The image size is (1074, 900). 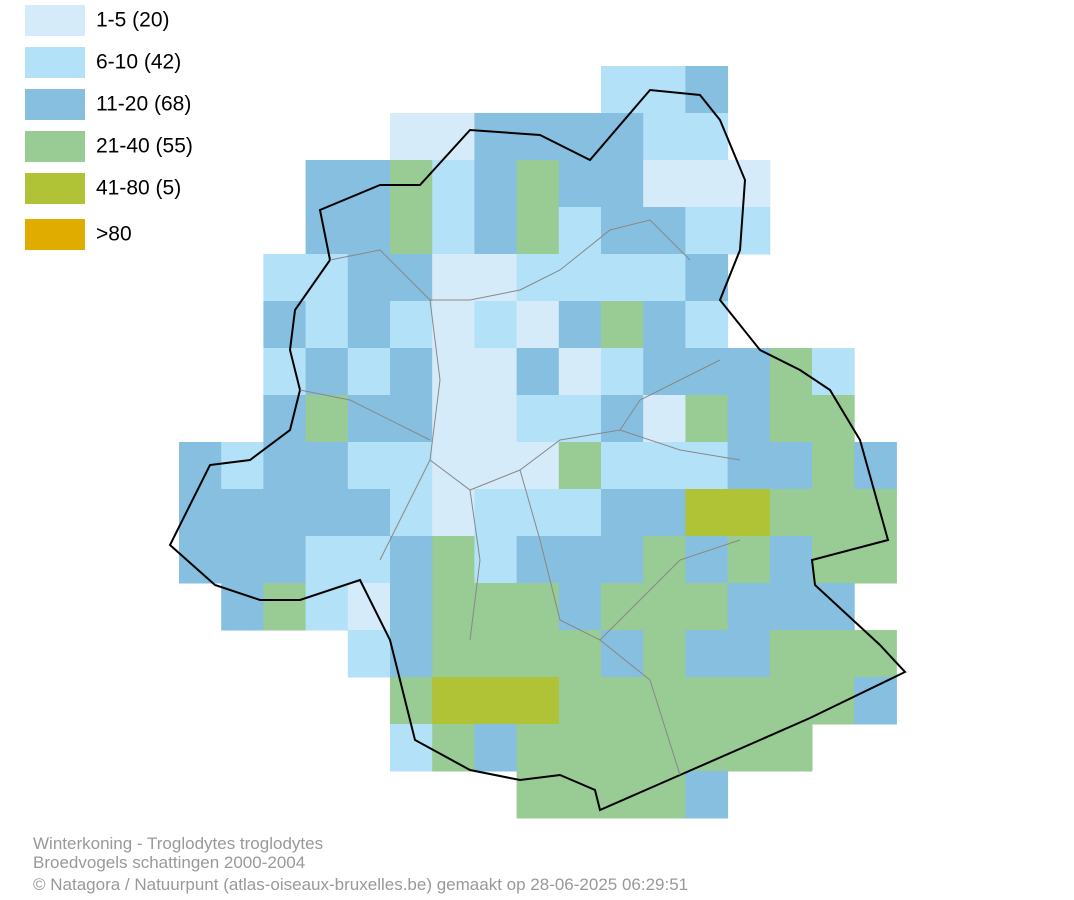 I want to click on legend-label: 11-20 (68), so click(x=143, y=104).